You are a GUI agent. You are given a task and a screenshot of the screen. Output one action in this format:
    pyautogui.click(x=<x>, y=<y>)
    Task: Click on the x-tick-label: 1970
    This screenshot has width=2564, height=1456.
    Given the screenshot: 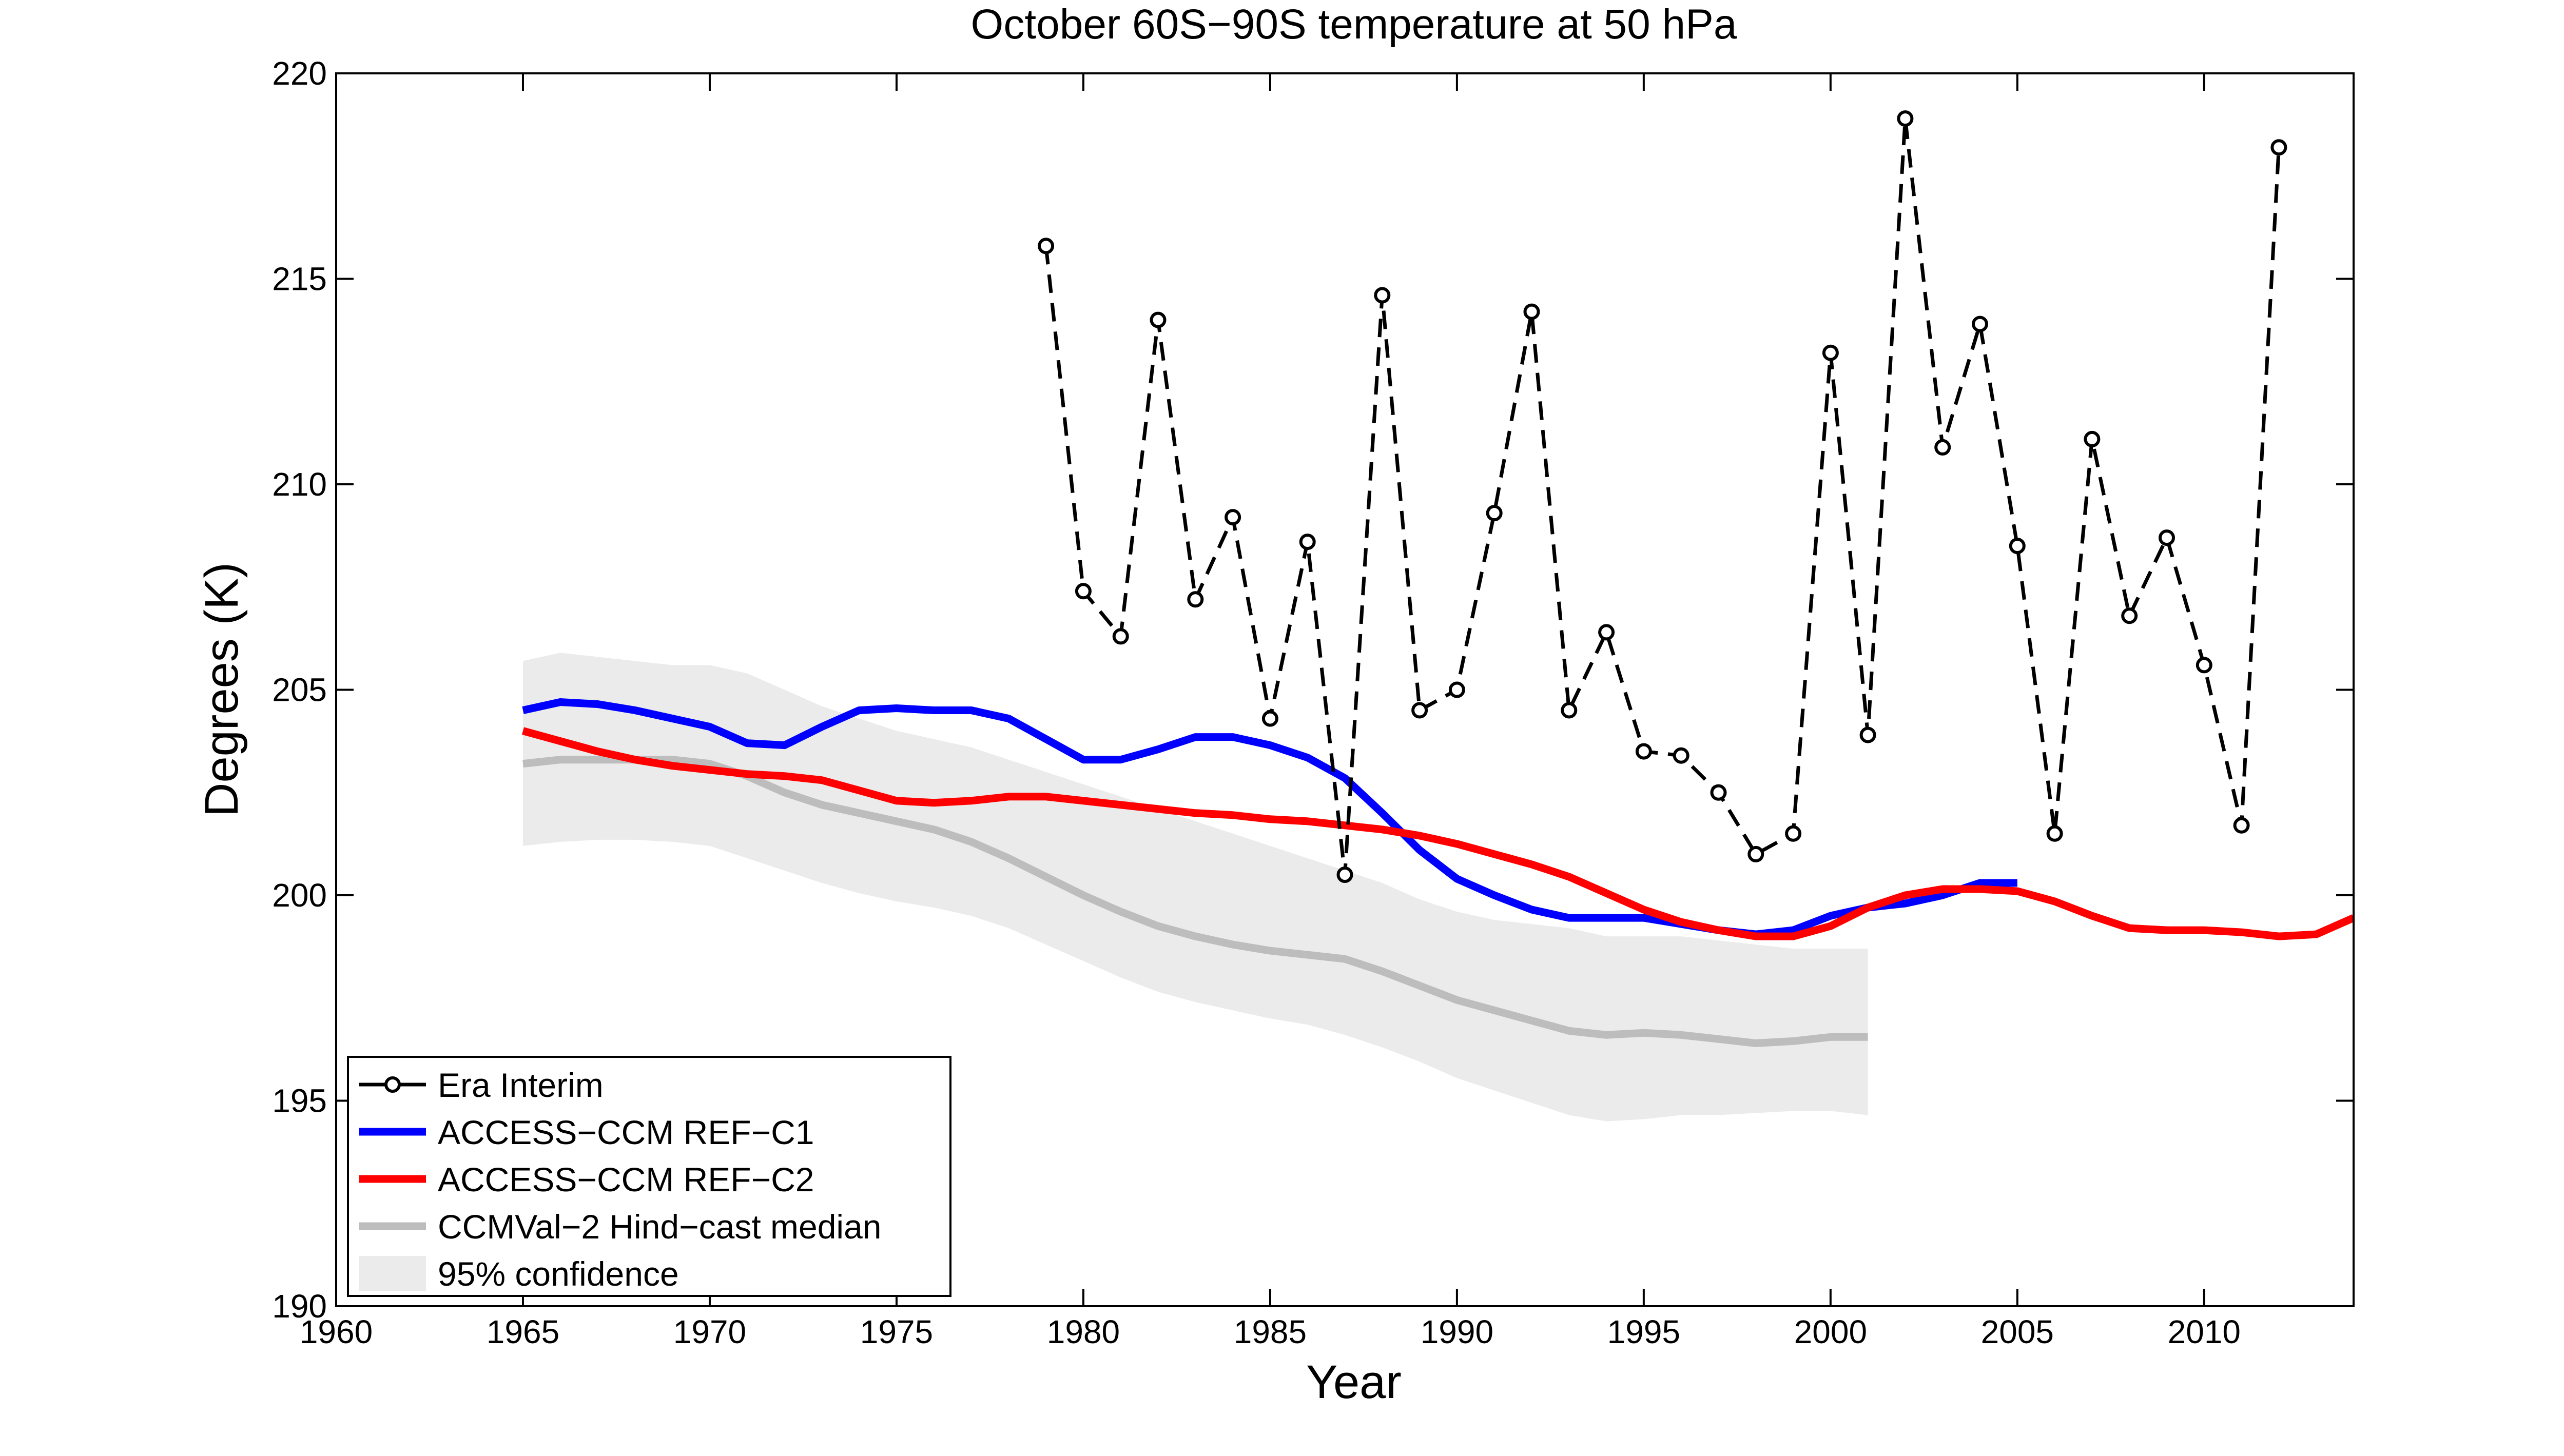 What is the action you would take?
    pyautogui.click(x=709, y=1331)
    